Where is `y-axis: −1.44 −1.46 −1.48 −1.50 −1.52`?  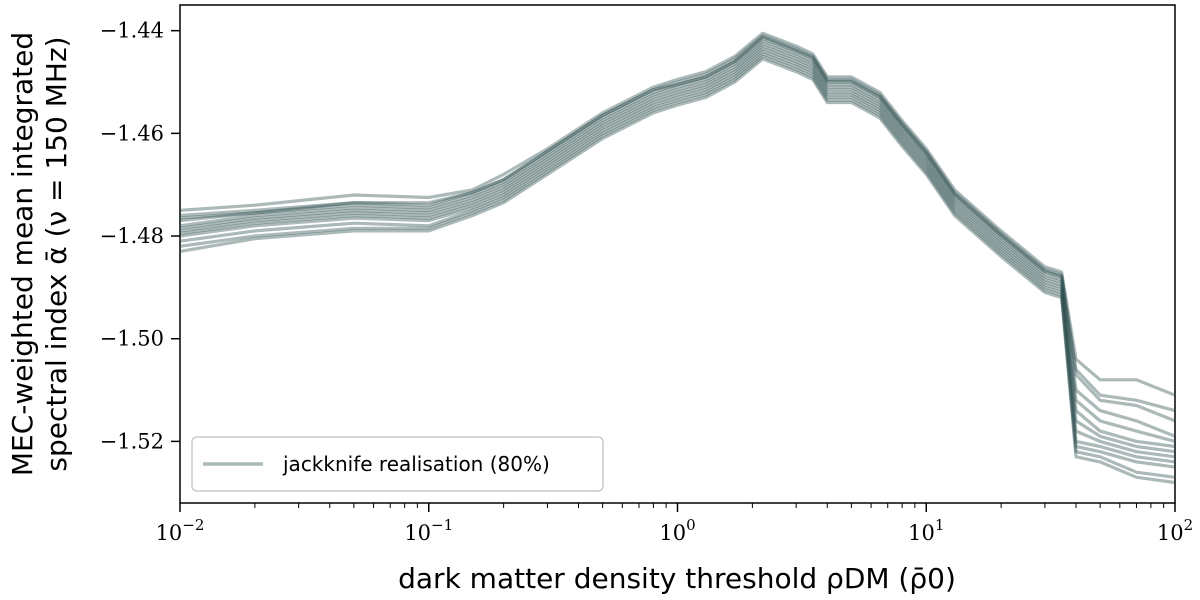
y-axis: −1.44 −1.46 −1.48 −1.50 −1.52 is located at coordinates (140, 236).